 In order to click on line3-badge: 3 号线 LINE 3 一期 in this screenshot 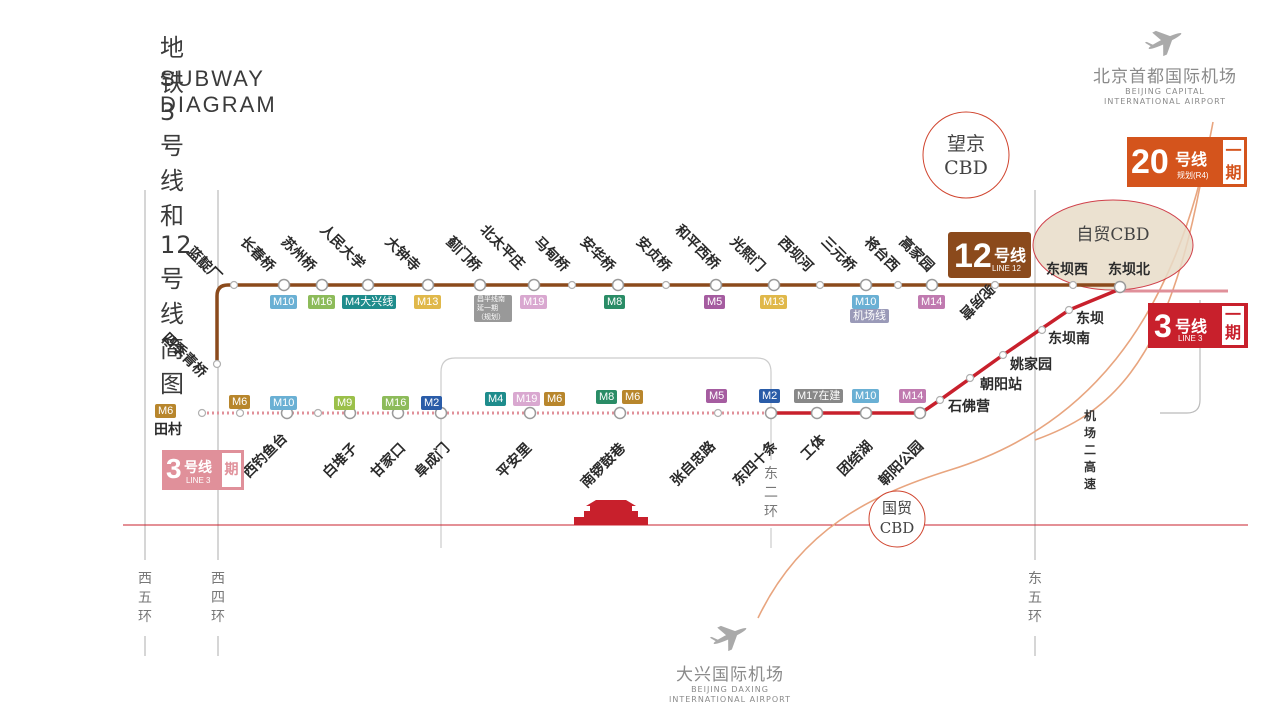, I will do `click(1198, 325)`.